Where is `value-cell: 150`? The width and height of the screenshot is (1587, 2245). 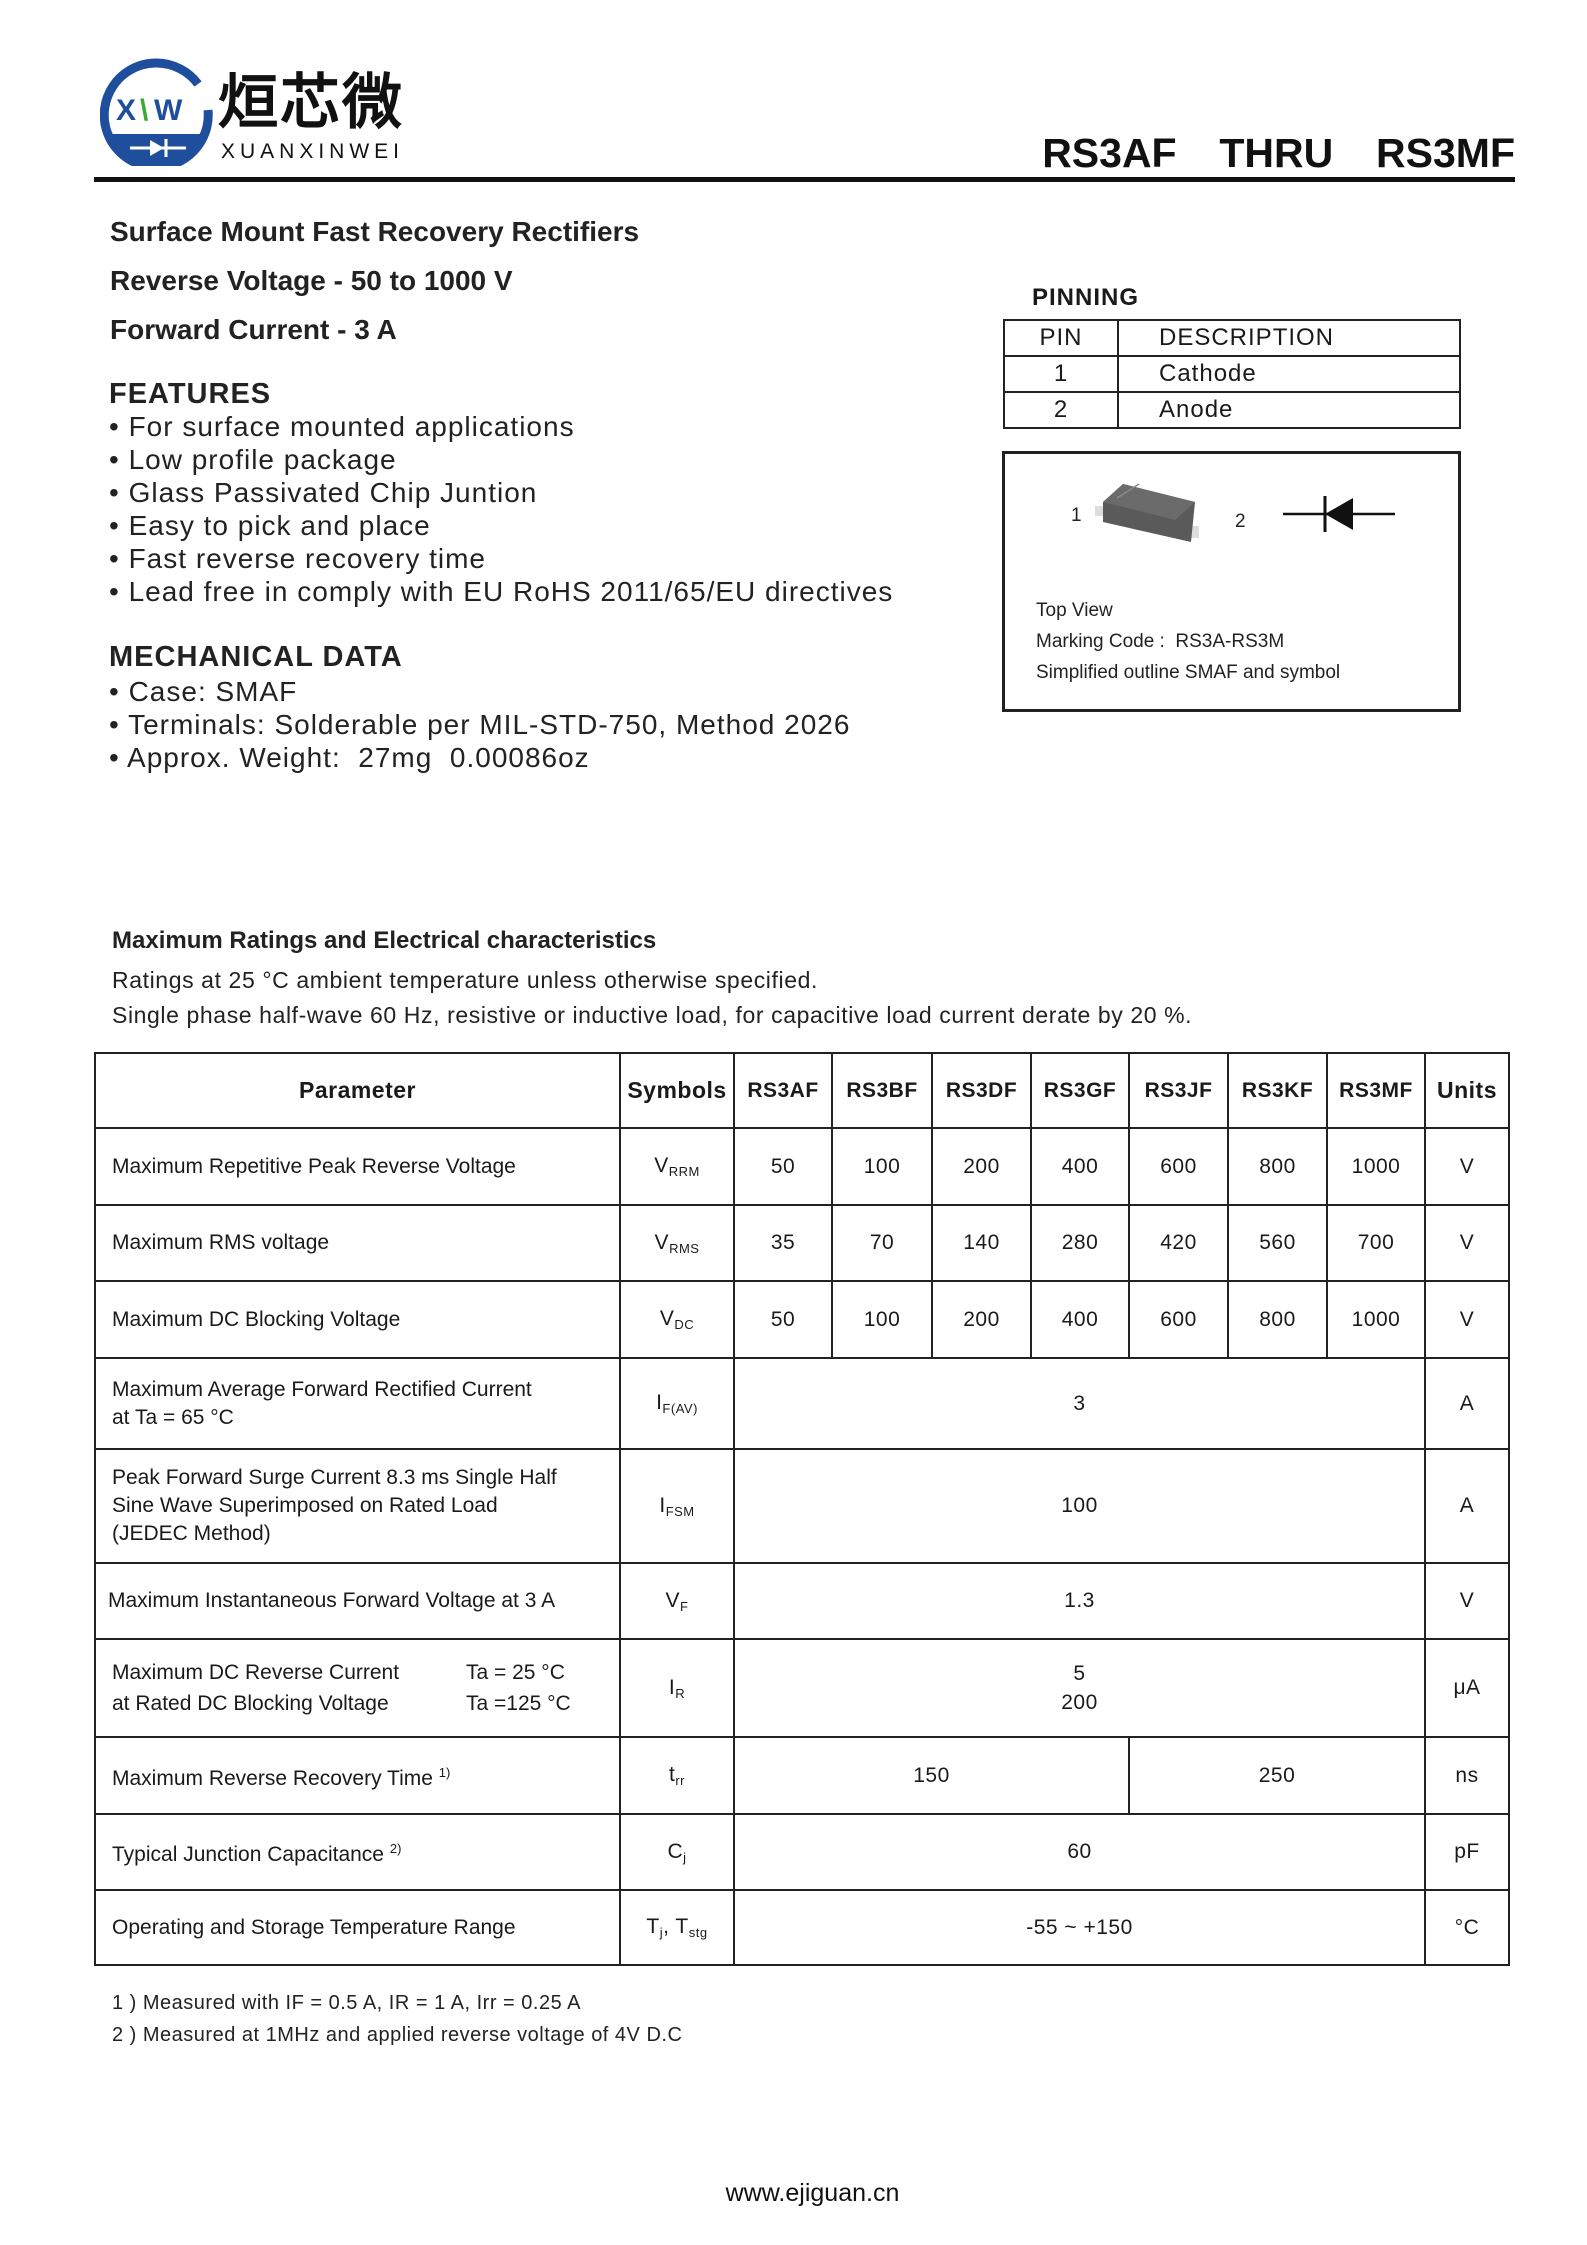
value-cell: 150 is located at coordinates (931, 1775).